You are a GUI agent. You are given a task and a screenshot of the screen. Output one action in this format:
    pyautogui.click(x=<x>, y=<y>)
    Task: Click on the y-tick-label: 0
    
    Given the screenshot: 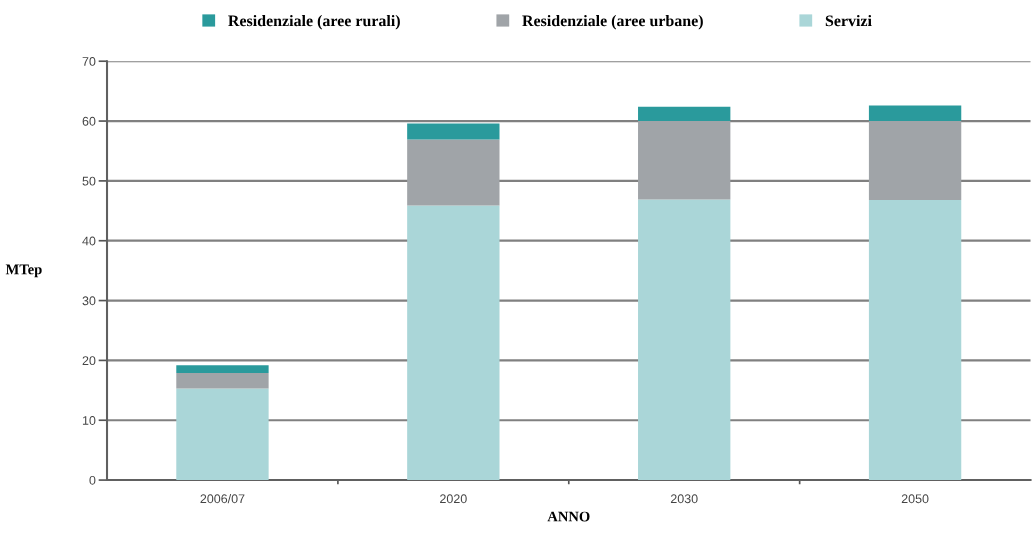 What is the action you would take?
    pyautogui.click(x=92, y=480)
    